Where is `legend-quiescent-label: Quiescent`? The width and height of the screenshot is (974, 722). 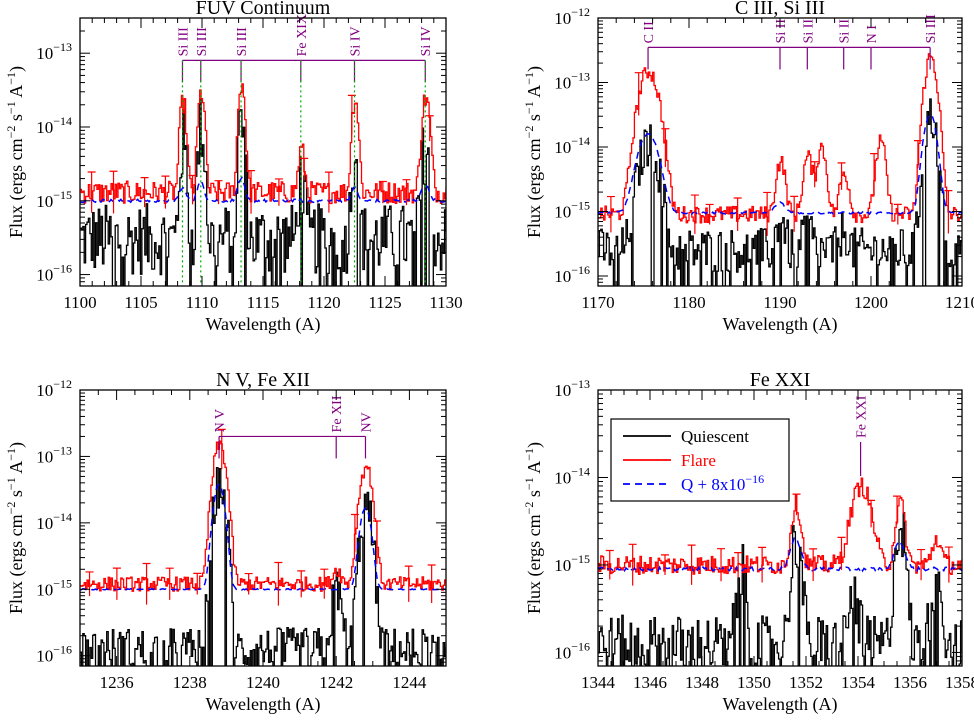 legend-quiescent-label: Quiescent is located at coordinates (715, 436).